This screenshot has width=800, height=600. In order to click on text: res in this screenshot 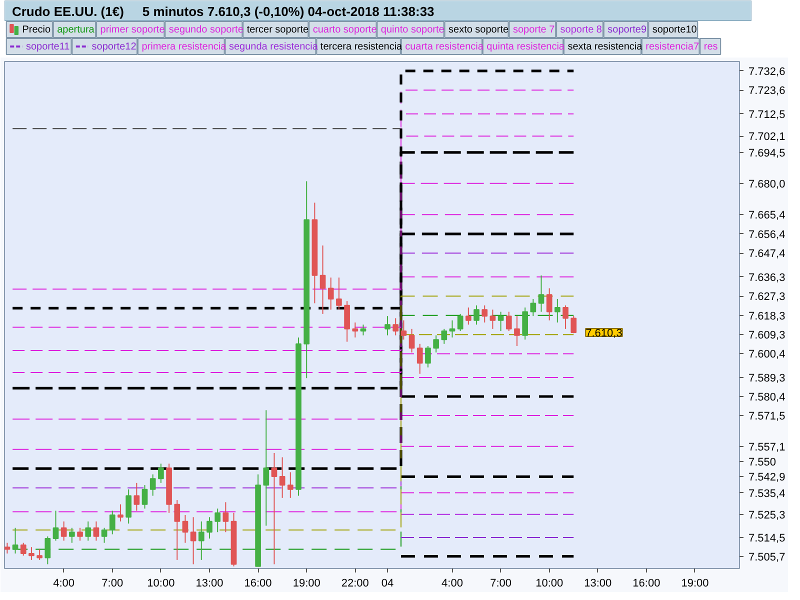, I will do `click(711, 47)`.